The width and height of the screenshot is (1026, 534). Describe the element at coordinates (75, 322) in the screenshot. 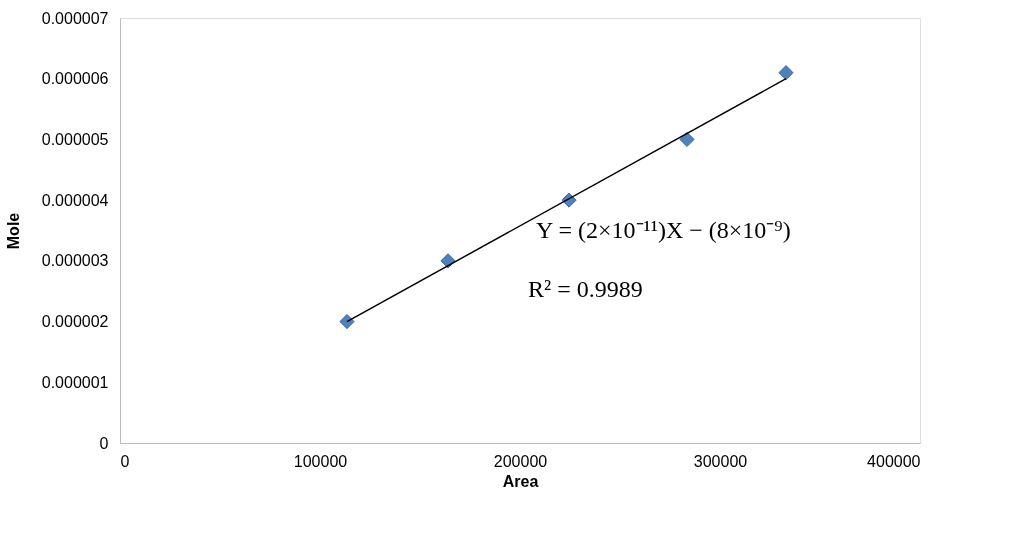

I see `y-tick-label: 0.000002` at that location.